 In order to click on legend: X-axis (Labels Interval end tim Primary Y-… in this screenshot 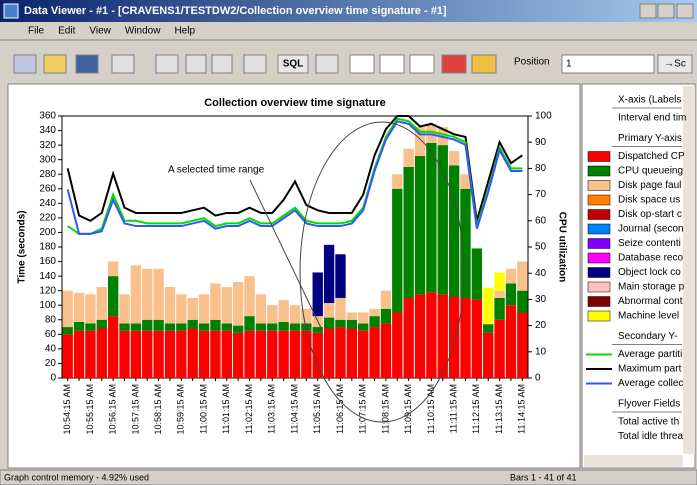, I will do `click(636, 268)`.